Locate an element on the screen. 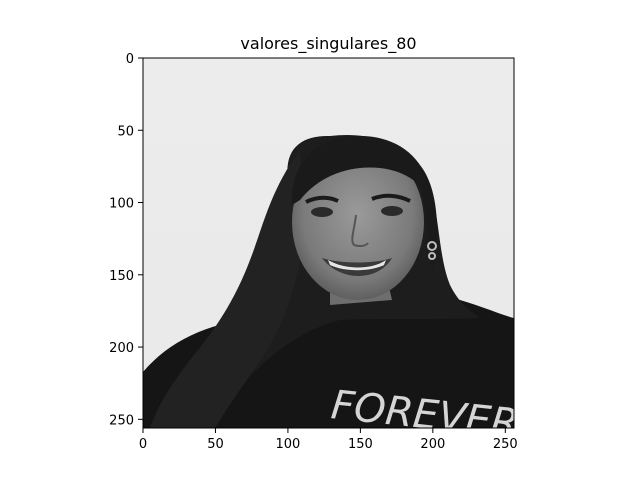 The width and height of the screenshot is (640, 480). x-tick-label: 50 is located at coordinates (215, 444).